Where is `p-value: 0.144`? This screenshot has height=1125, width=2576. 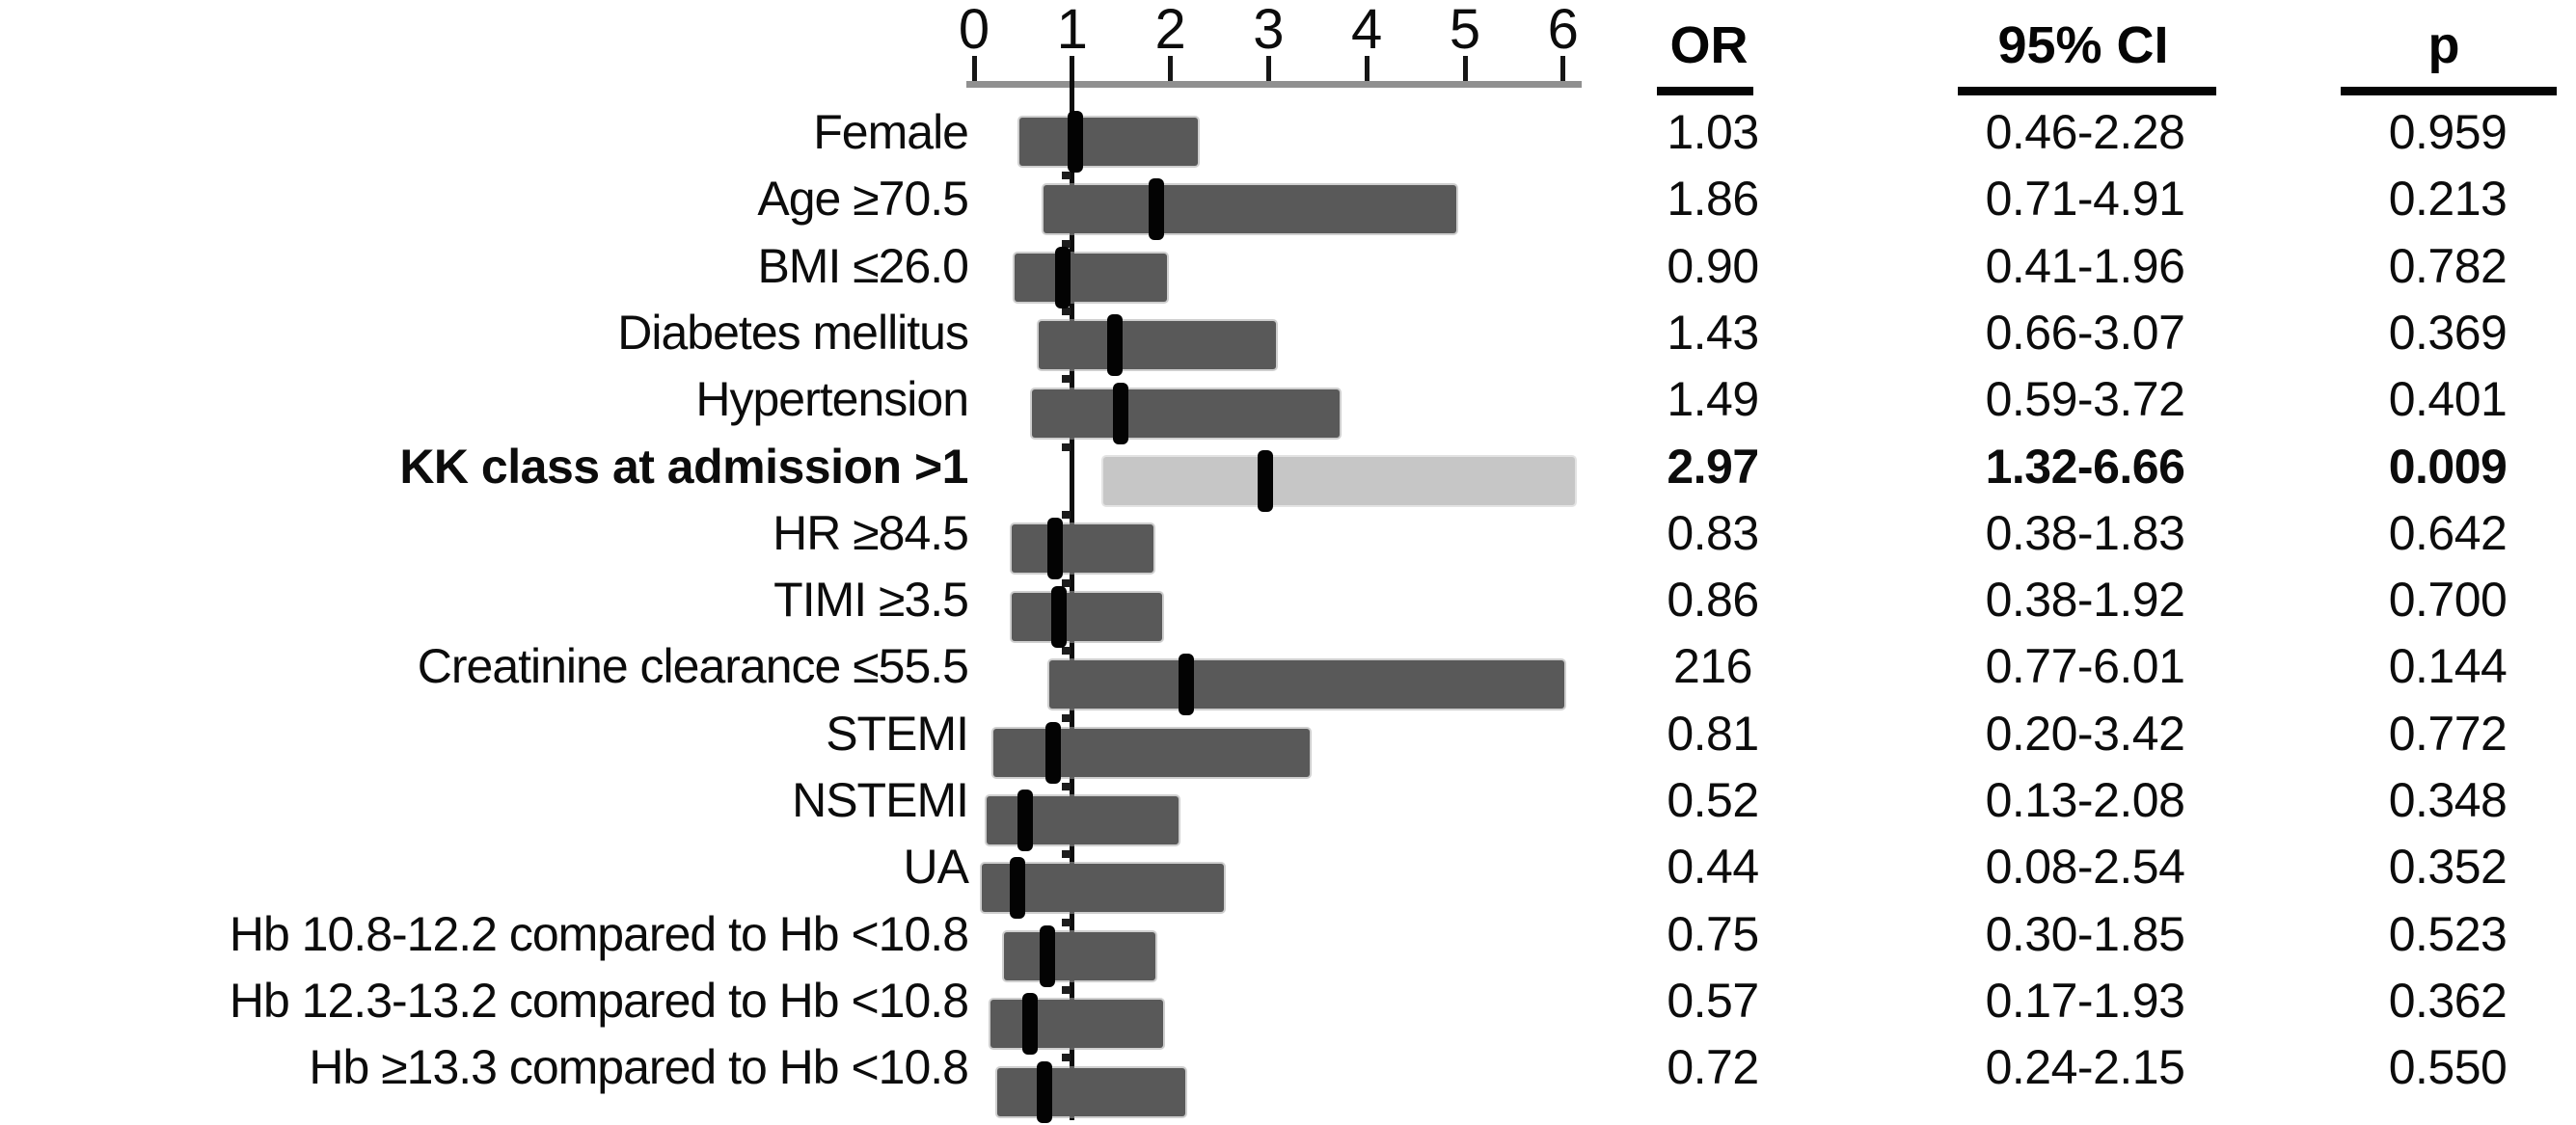 p-value: 0.144 is located at coordinates (2448, 667).